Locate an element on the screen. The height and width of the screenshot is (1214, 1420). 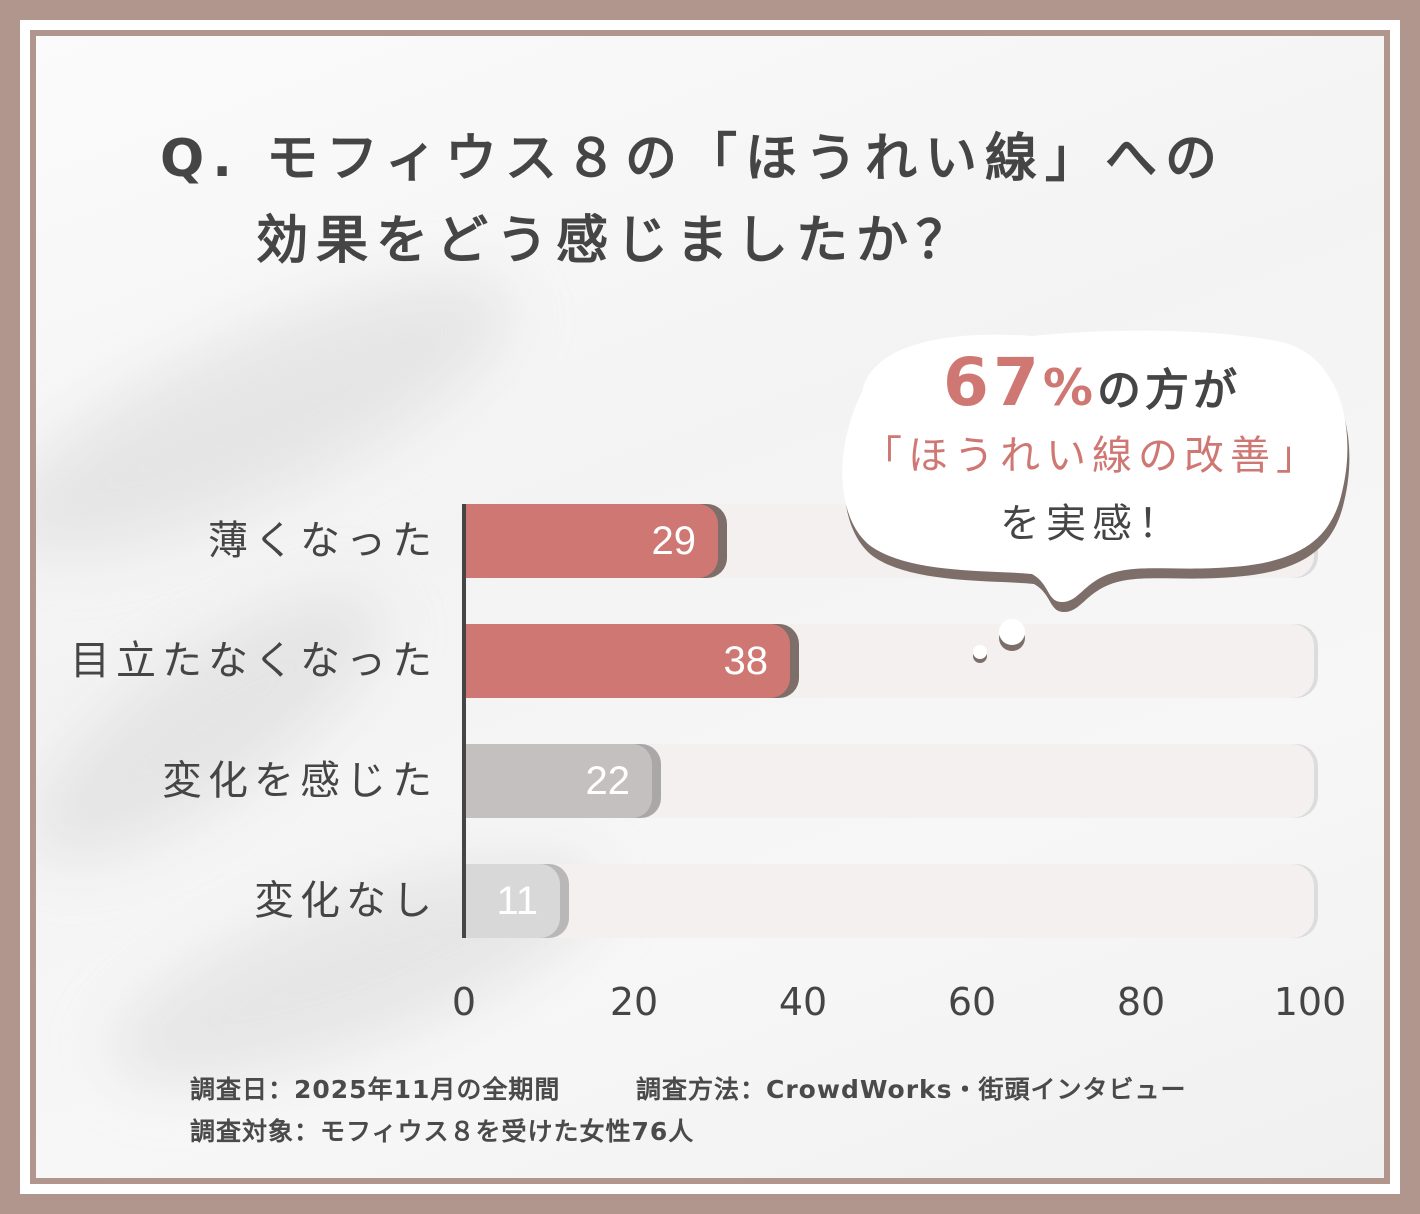
title-line-1: Q. モフィウス８の「ほうれい線」への is located at coordinates (693, 159).